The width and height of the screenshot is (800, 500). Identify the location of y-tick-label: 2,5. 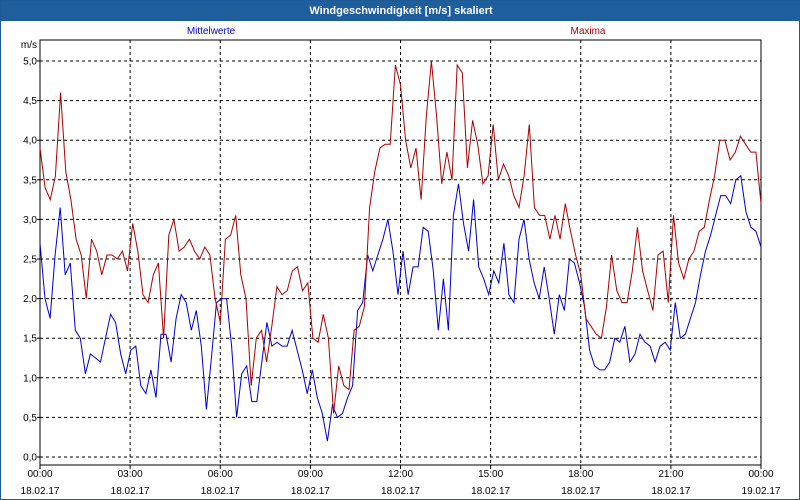
(30, 260).